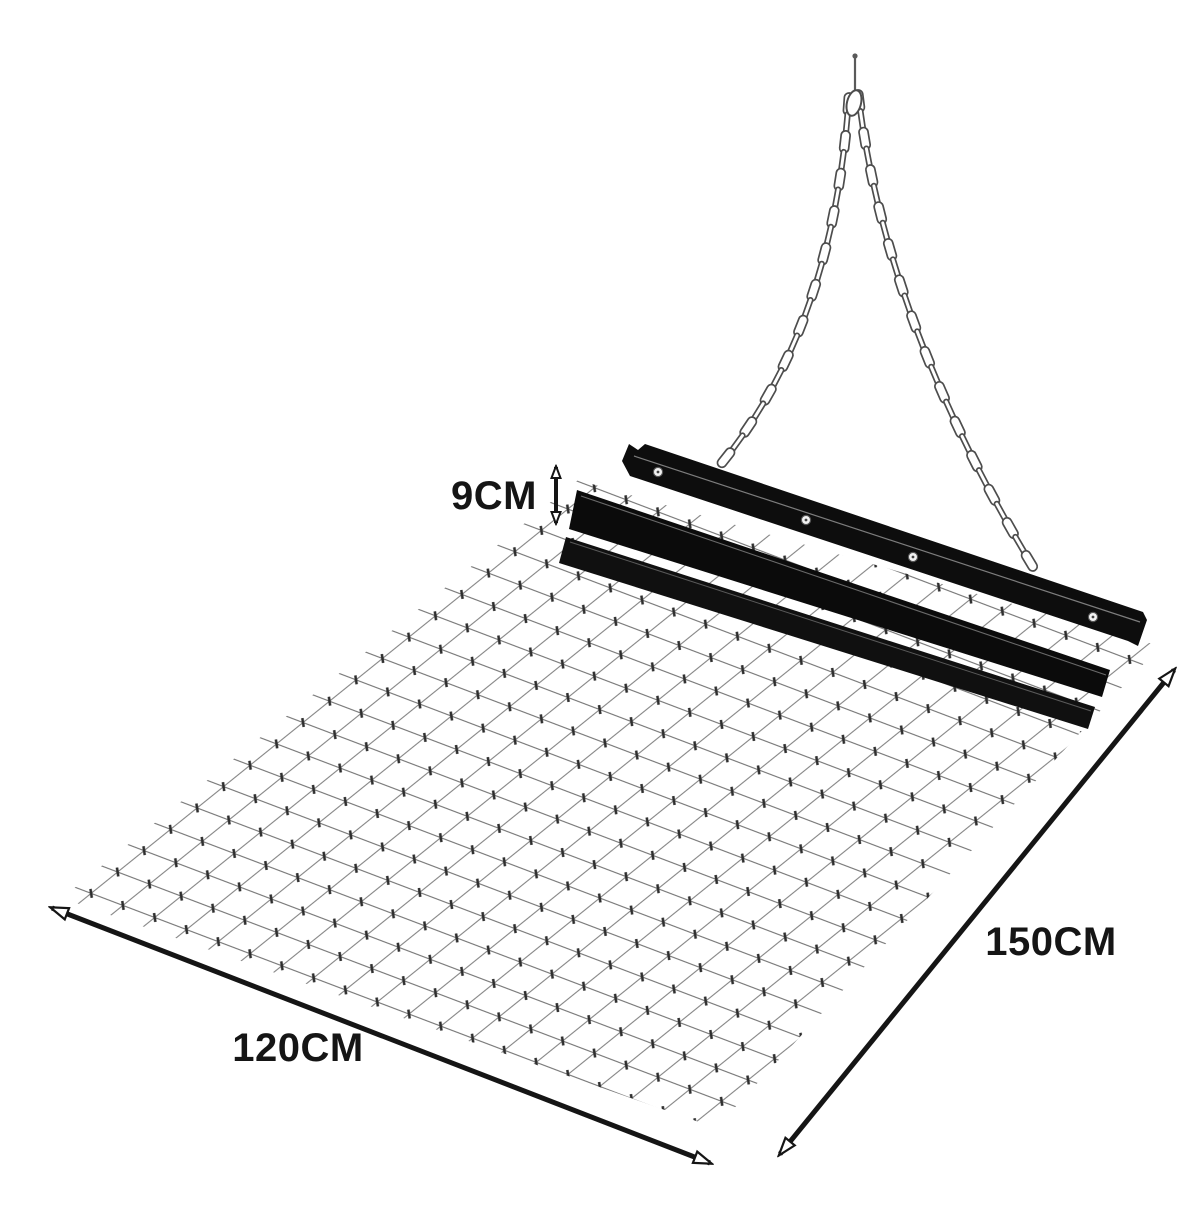 Image resolution: width=1200 pixels, height=1205 pixels. Describe the element at coordinates (297, 1048) in the screenshot. I see `width-dimension-label: 120CM` at that location.